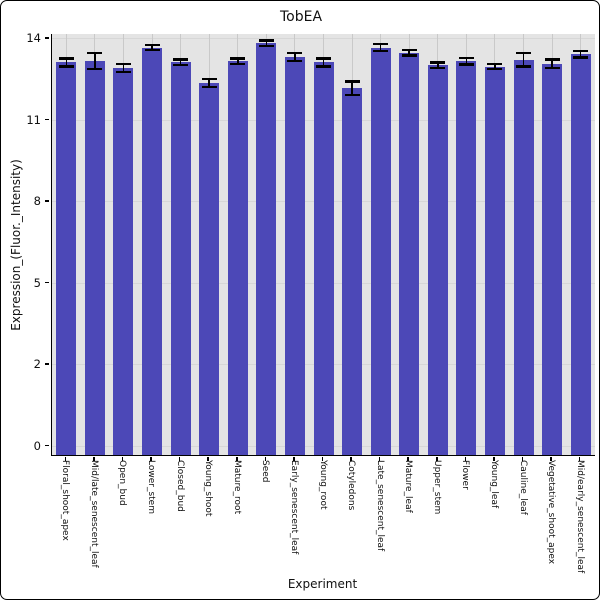  Describe the element at coordinates (16, 244) in the screenshot. I see `y-axis-label-box: Expression_(Fluor._Intensity)` at that location.